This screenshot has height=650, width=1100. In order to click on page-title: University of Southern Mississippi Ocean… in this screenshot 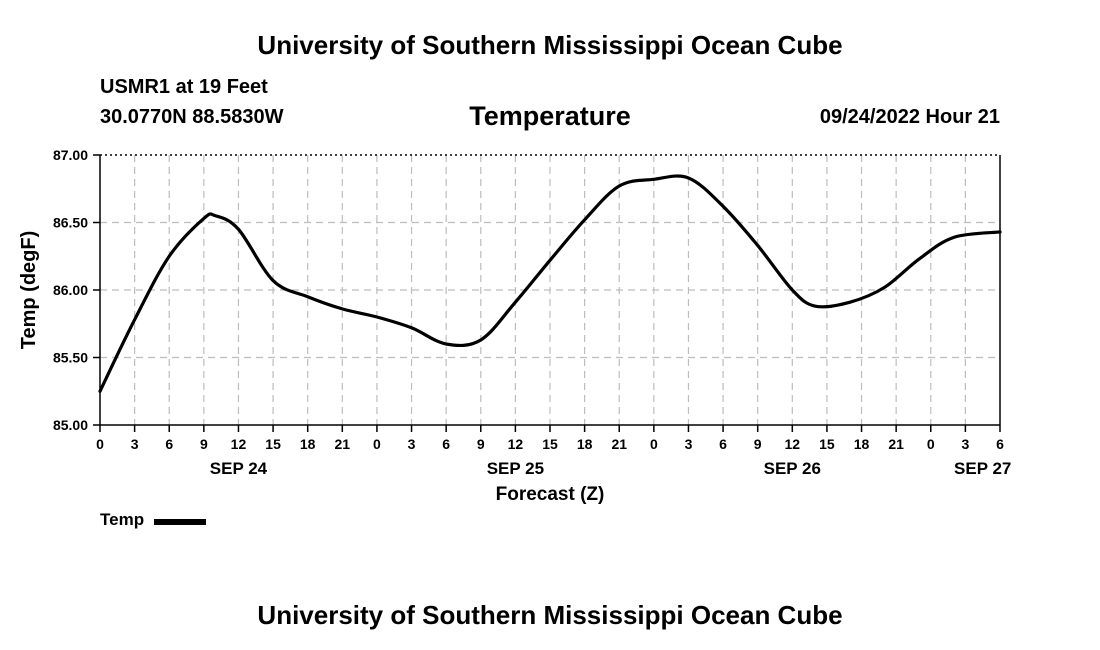, I will do `click(550, 45)`.